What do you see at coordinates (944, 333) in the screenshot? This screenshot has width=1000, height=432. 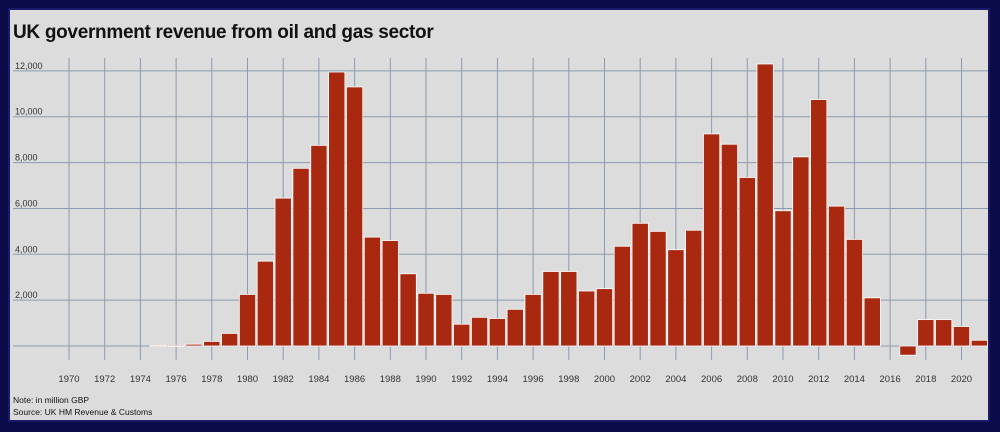 I see `bar-2019` at bounding box center [944, 333].